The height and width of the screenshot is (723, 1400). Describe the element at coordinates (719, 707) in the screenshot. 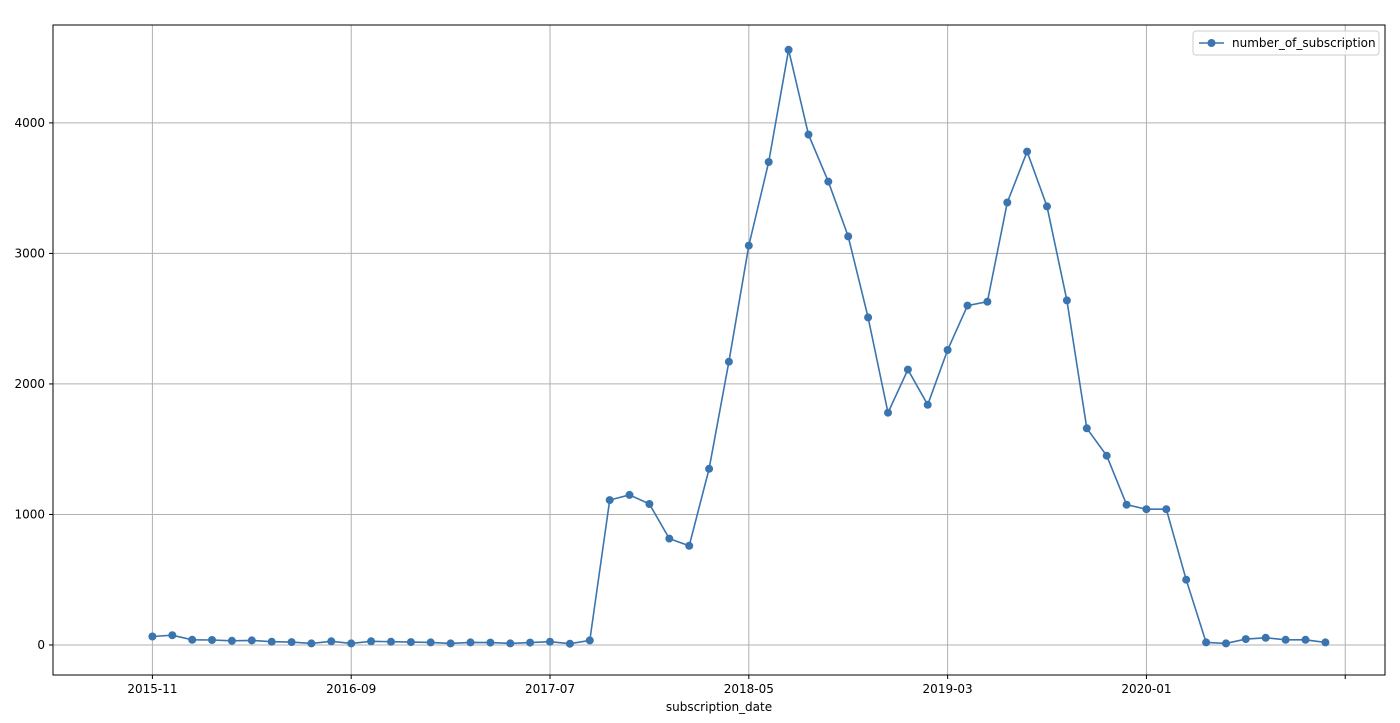

I see `x-axis-title: subscription_date` at that location.